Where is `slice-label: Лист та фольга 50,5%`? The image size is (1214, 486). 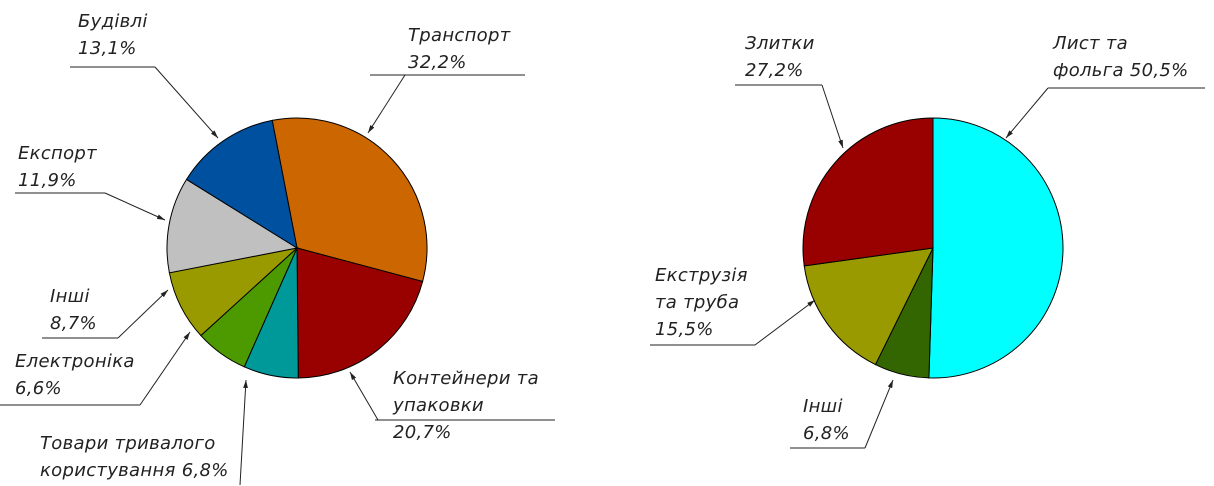 slice-label: Лист та фольга 50,5% is located at coordinates (1128, 57).